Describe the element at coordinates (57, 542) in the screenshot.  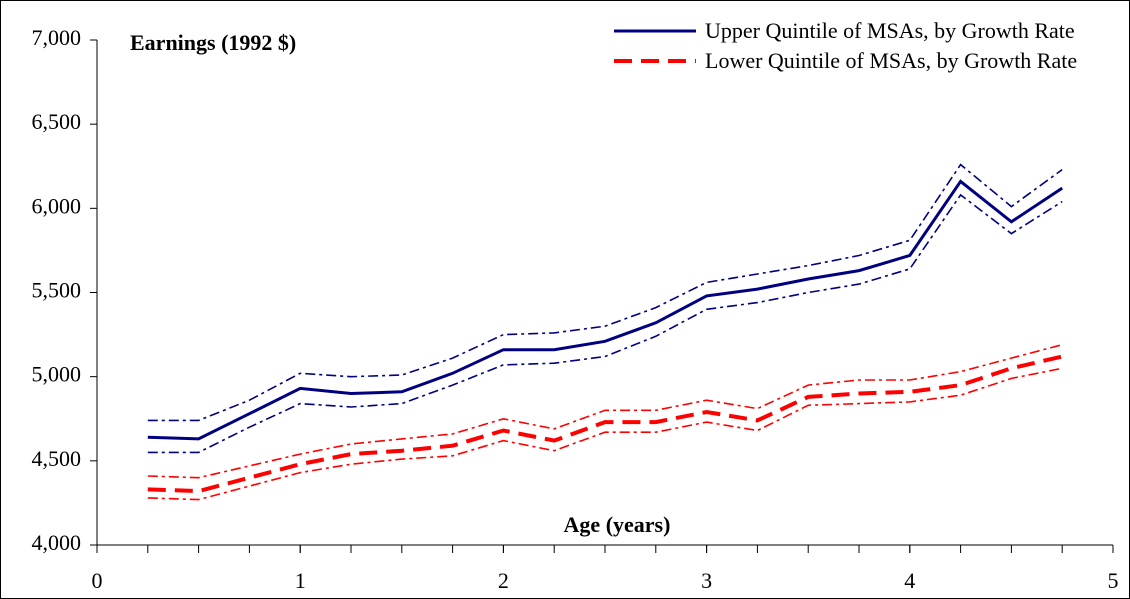
I see `y-tick-label: 4,000` at that location.